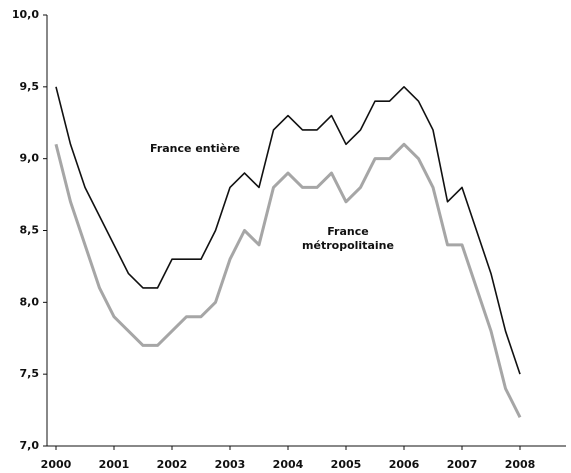  What do you see at coordinates (462, 464) in the screenshot?
I see `x-tick-label: 2007` at bounding box center [462, 464].